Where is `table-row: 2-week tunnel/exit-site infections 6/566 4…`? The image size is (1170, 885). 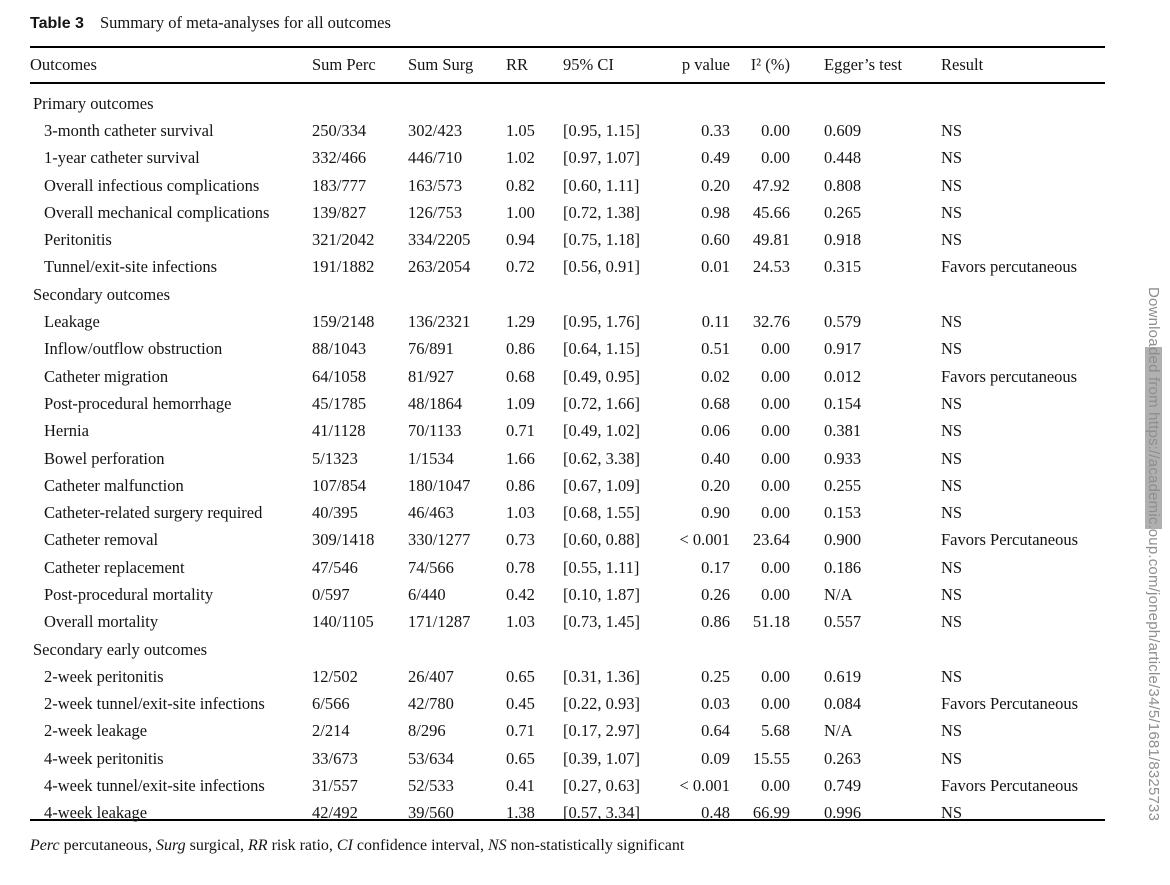 table-row: 2-week tunnel/exit-site infections 6/566 4… is located at coordinates (567, 704).